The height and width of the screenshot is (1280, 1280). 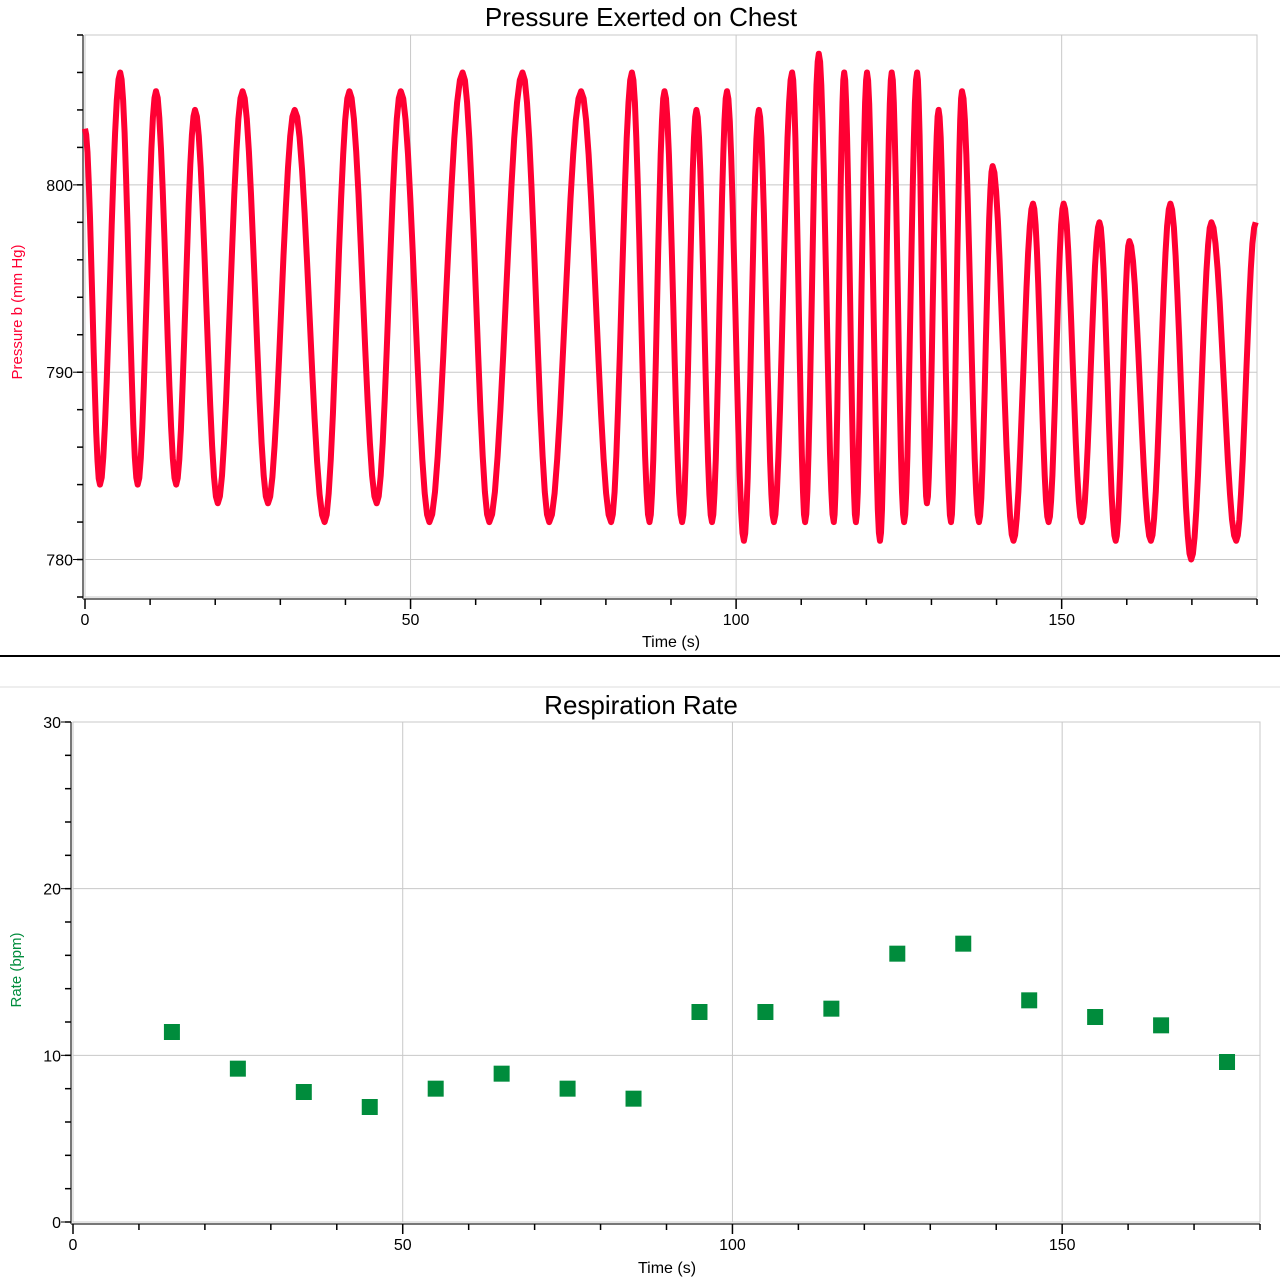 What do you see at coordinates (641, 17) in the screenshot?
I see `chart-title: Pressure Exerted on Chest` at bounding box center [641, 17].